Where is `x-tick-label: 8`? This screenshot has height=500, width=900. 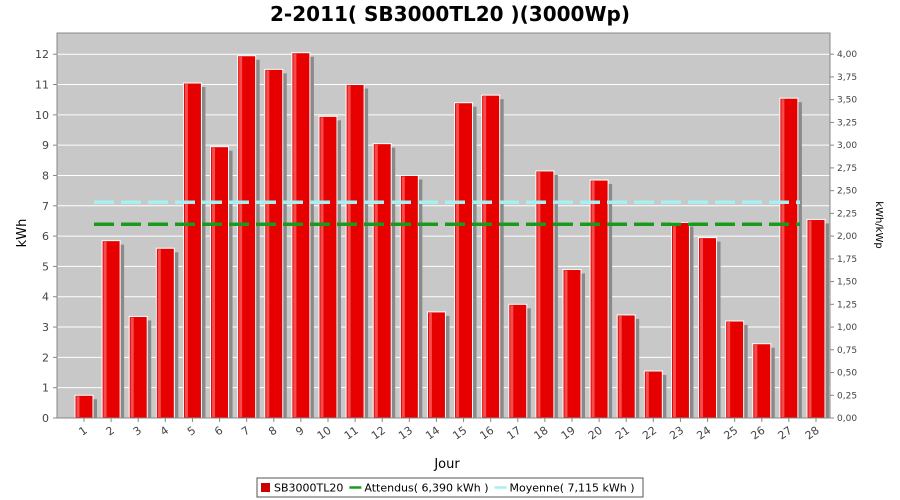
x-tick-label: 8 is located at coordinates (272, 431).